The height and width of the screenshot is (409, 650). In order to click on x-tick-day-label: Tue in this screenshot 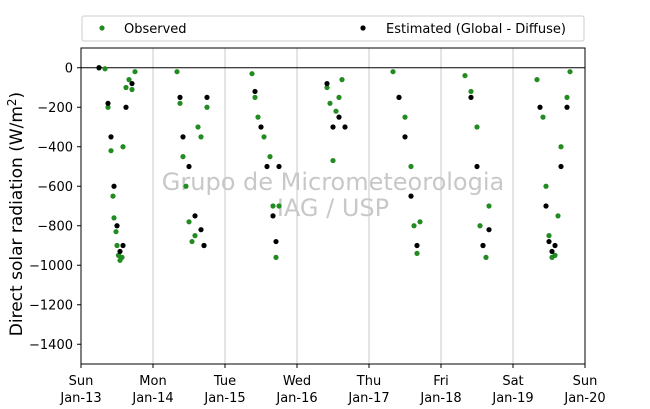, I will do `click(224, 381)`.